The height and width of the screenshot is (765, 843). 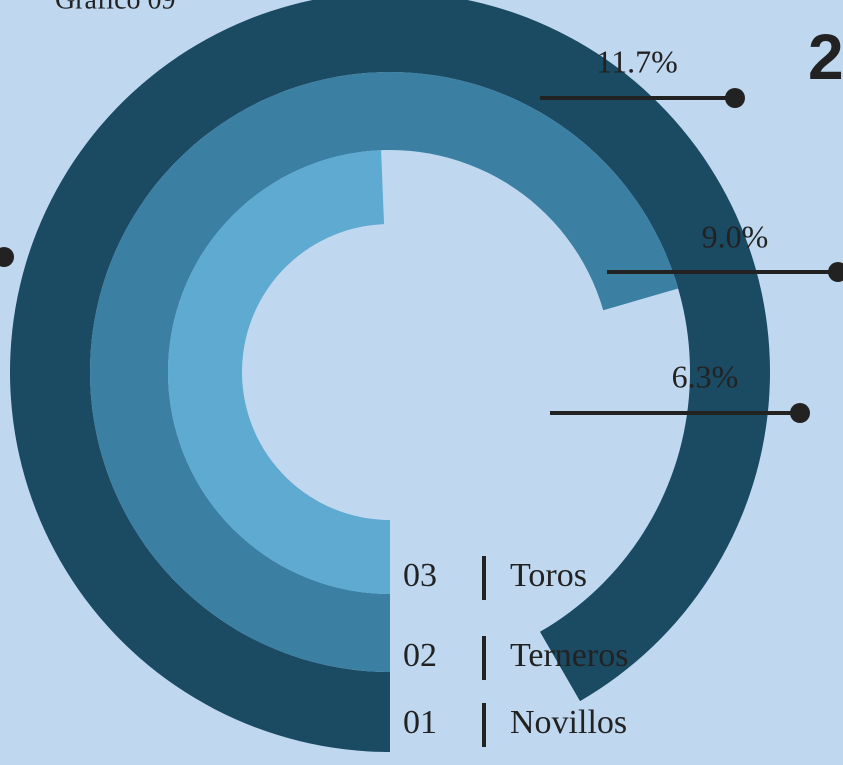 I want to click on value-label: 6.3%, so click(x=705, y=376).